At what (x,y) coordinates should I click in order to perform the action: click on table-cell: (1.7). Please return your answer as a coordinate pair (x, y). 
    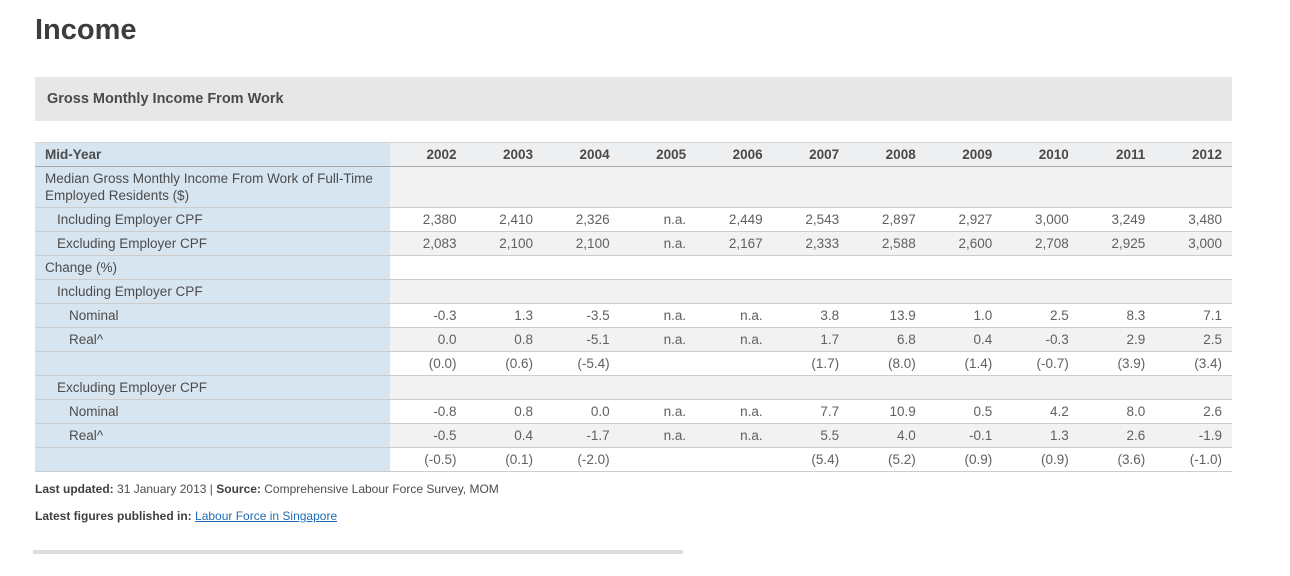
    Looking at the image, I should click on (811, 363).